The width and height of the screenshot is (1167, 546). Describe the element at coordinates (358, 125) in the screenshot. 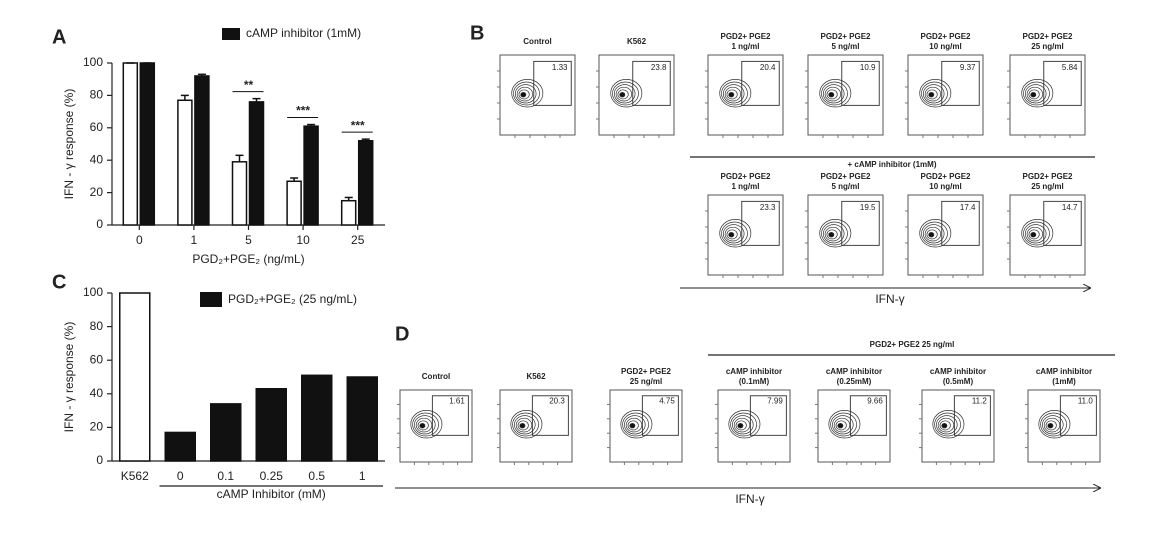

I see `significance-label: ***` at that location.